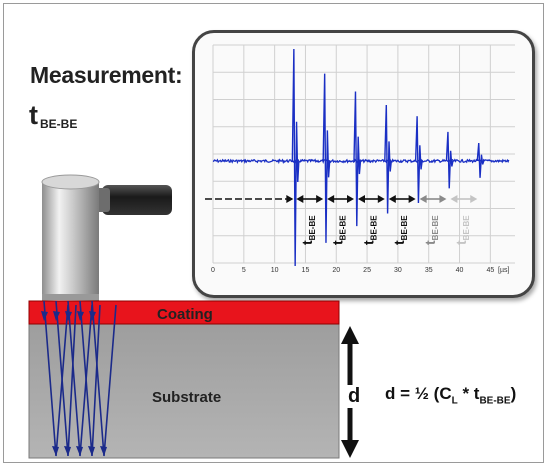  What do you see at coordinates (306, 270) in the screenshot?
I see `x-tick-label: 15` at bounding box center [306, 270].